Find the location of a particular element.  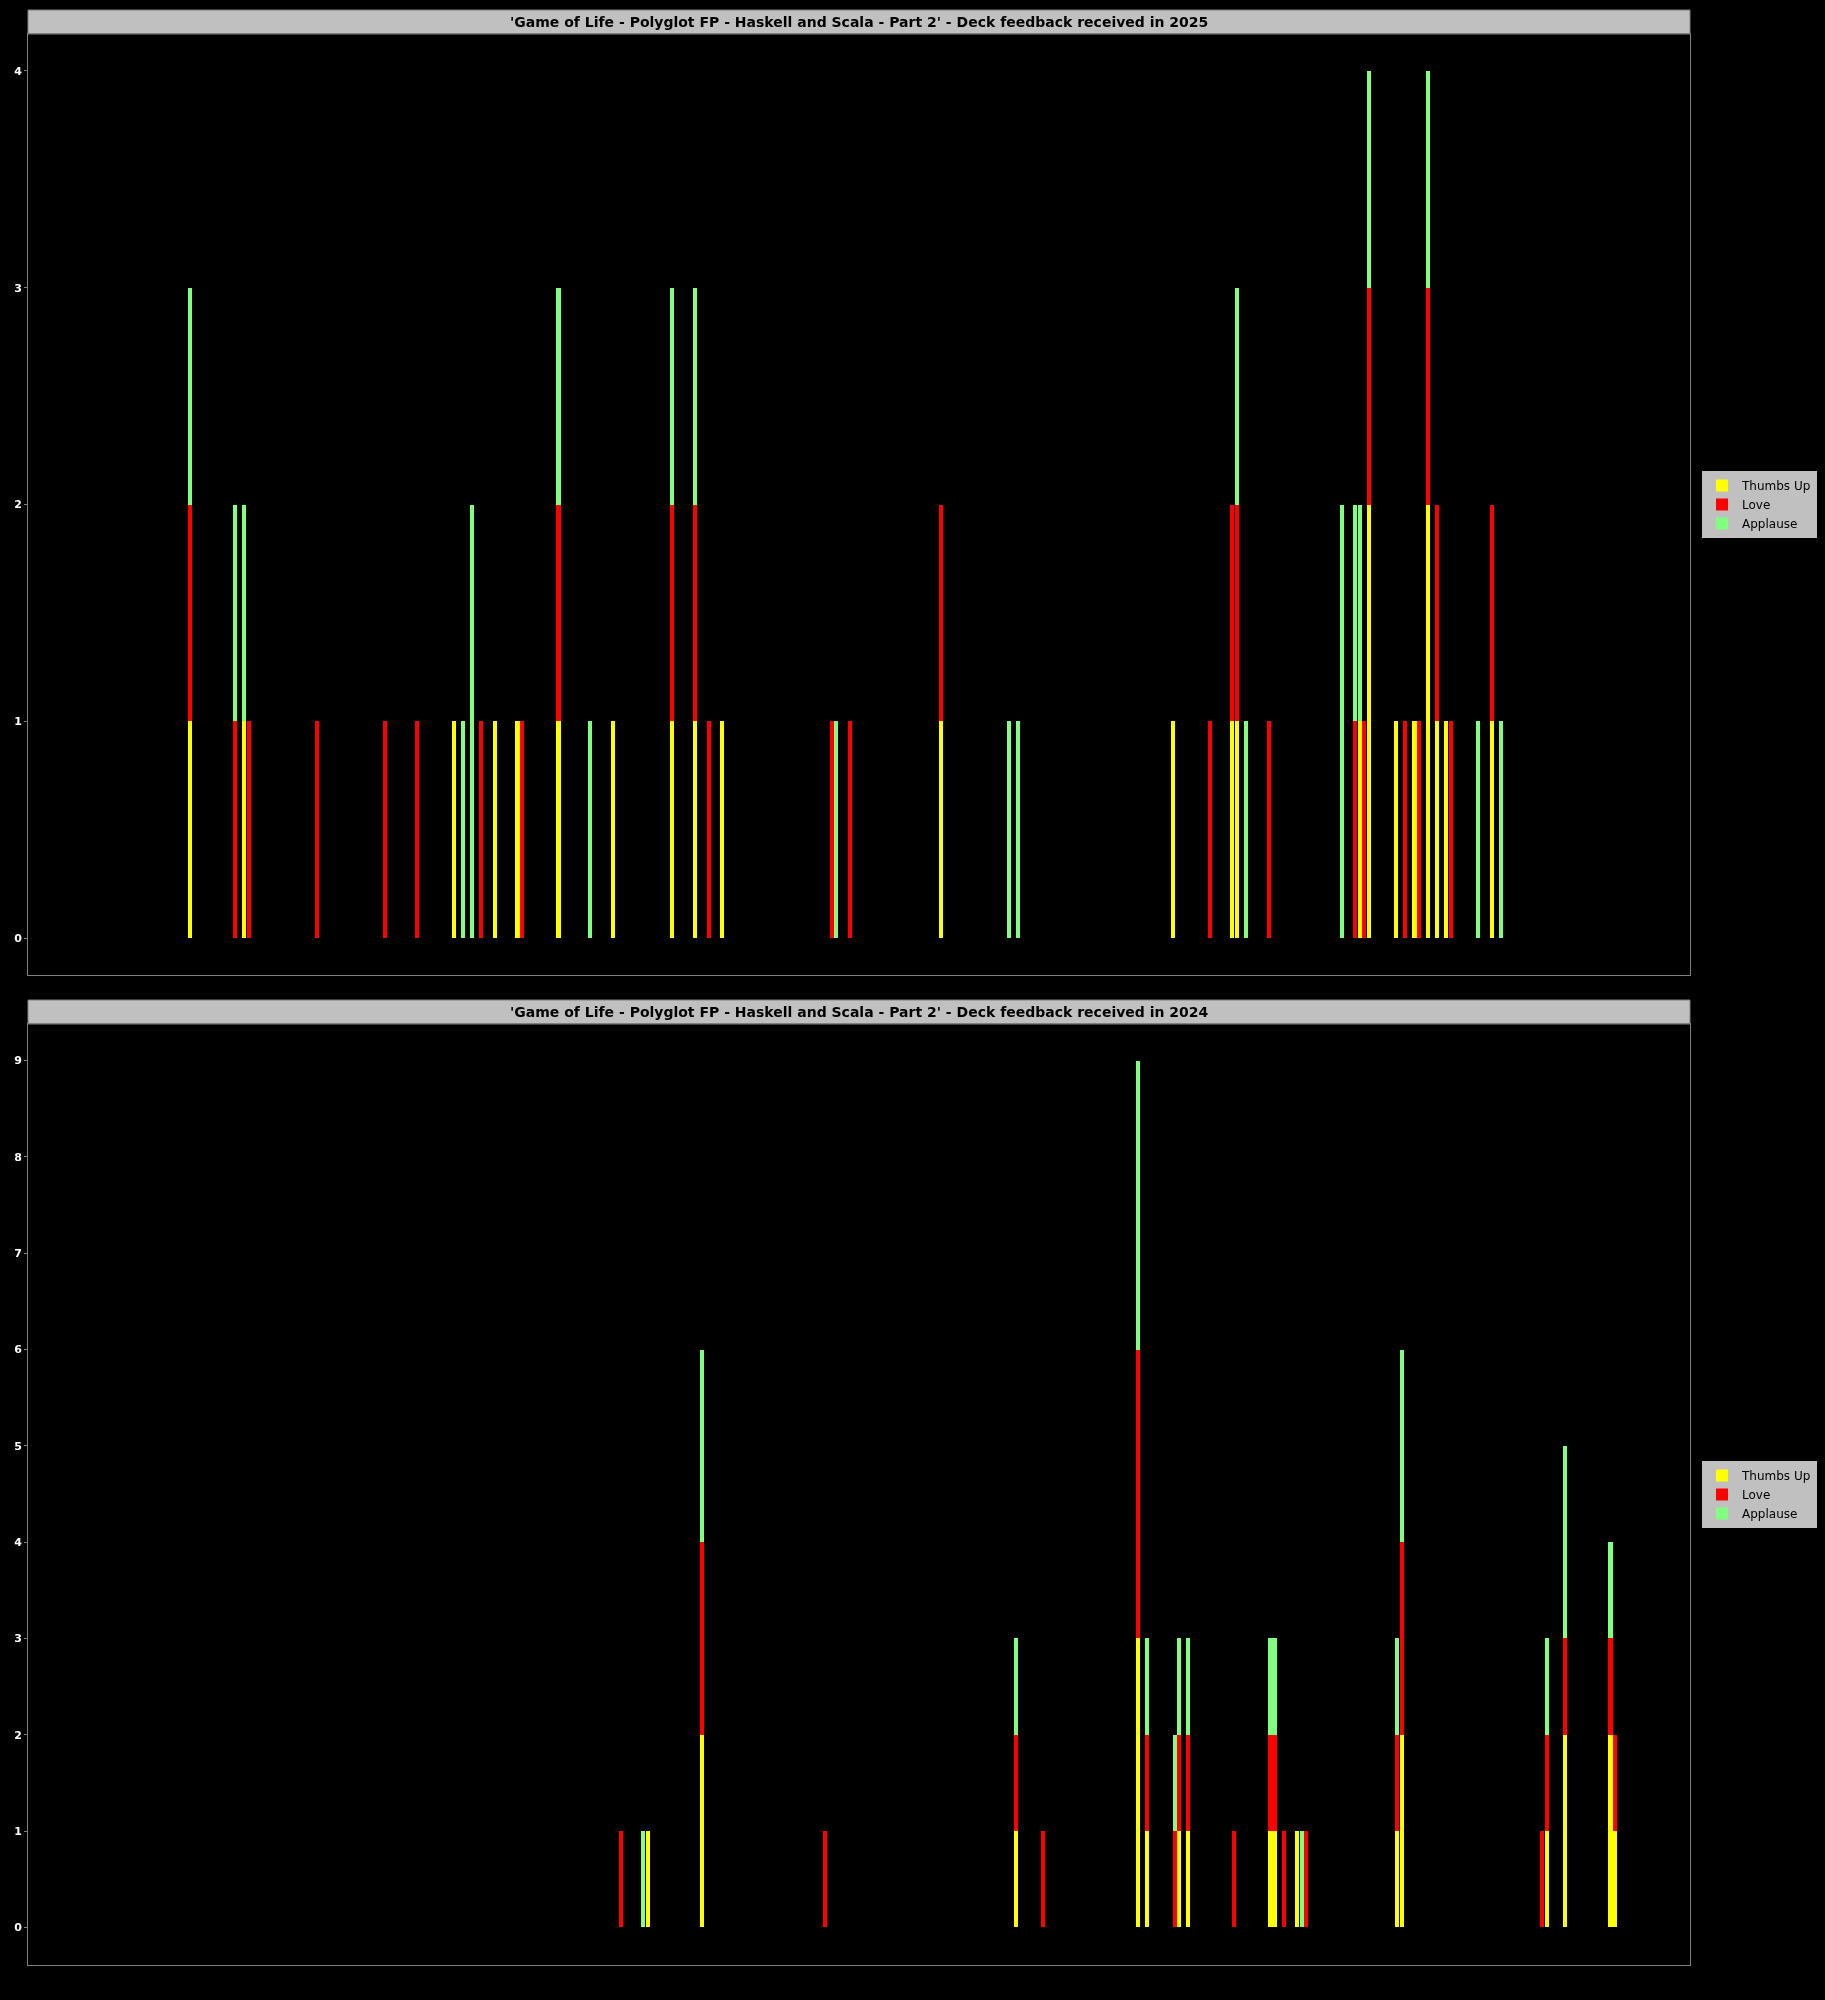

y-tick-label: 8 is located at coordinates (18, 1157).